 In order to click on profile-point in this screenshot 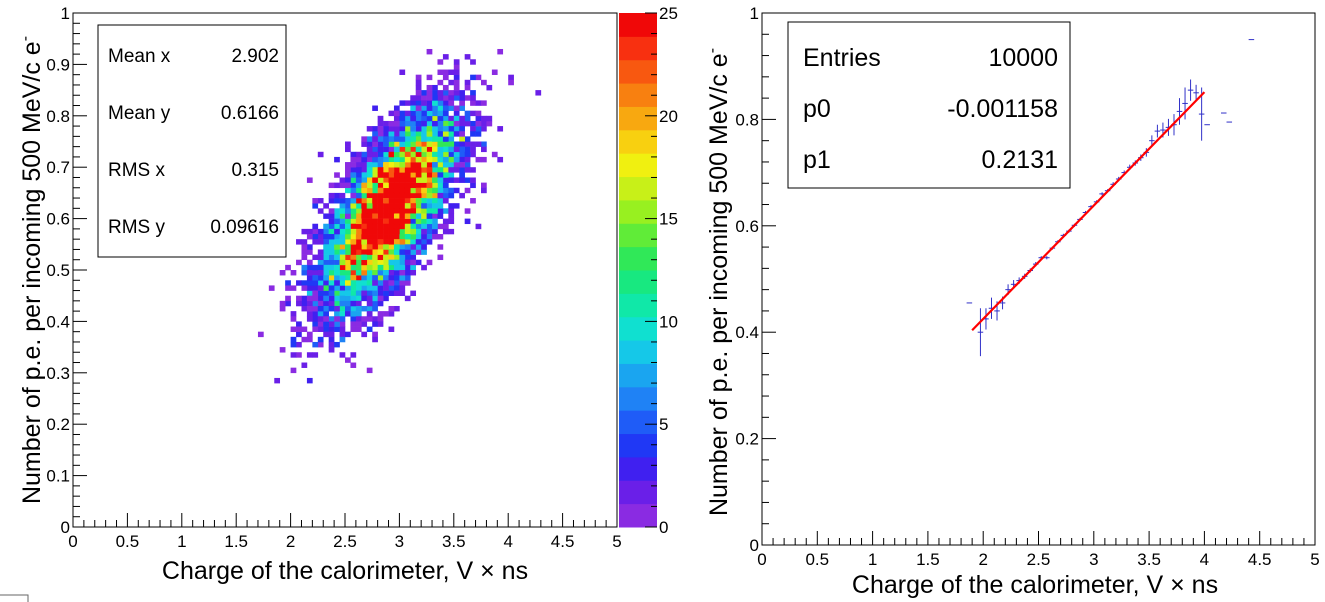, I will do `click(1047, 258)`.